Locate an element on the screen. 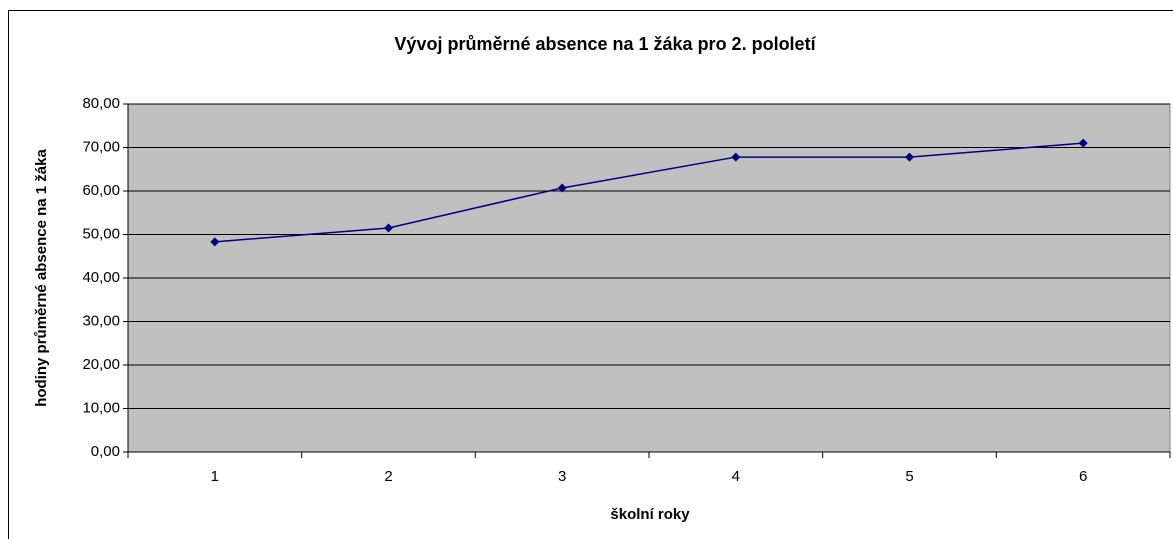 This screenshot has height=539, width=1173. series-line is located at coordinates (649, 192).